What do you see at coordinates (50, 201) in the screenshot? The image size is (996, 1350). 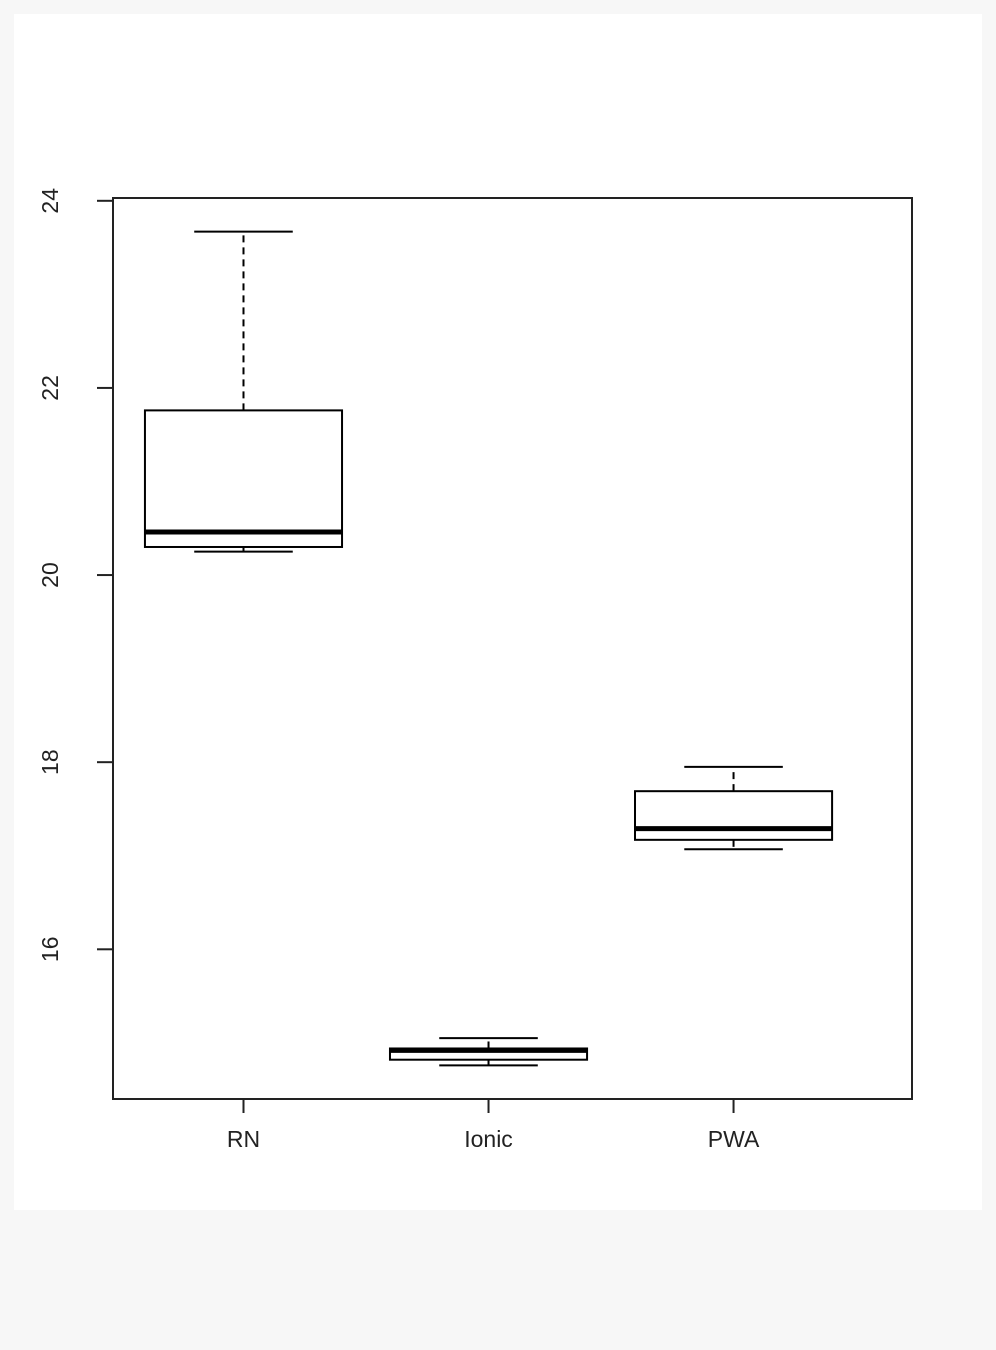 I see `y-tick-label: 24` at bounding box center [50, 201].